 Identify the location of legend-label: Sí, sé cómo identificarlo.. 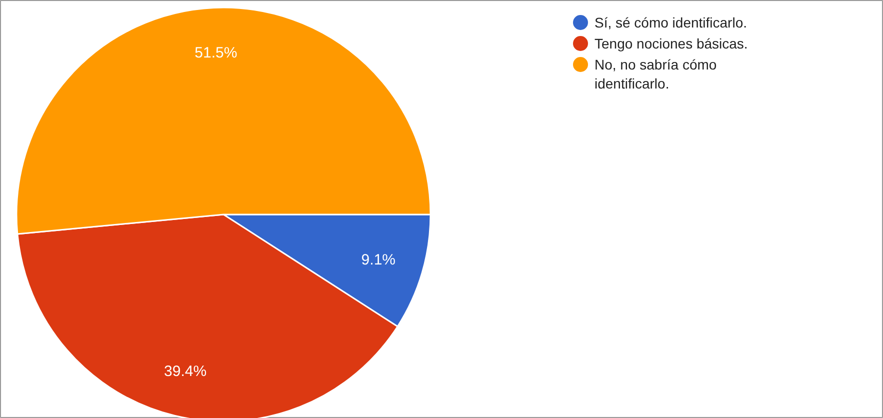
(671, 22).